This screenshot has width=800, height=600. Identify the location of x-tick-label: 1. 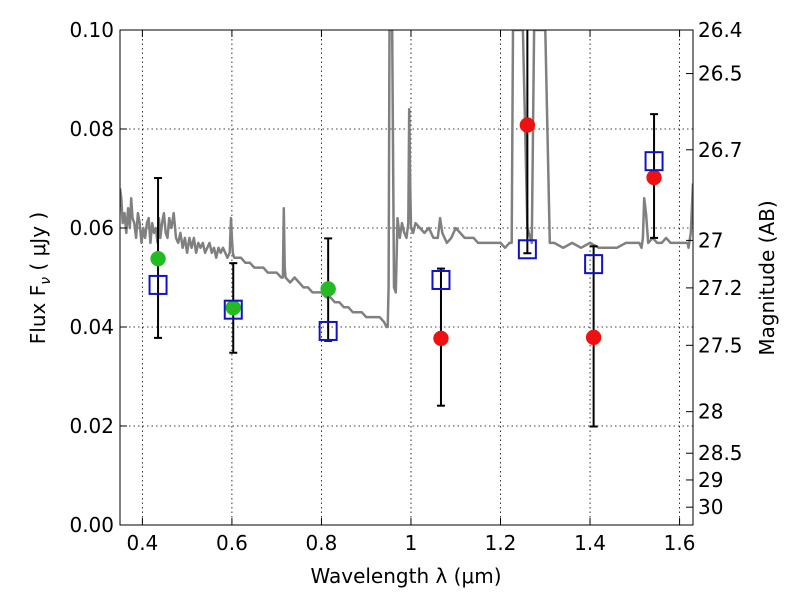
(411, 543).